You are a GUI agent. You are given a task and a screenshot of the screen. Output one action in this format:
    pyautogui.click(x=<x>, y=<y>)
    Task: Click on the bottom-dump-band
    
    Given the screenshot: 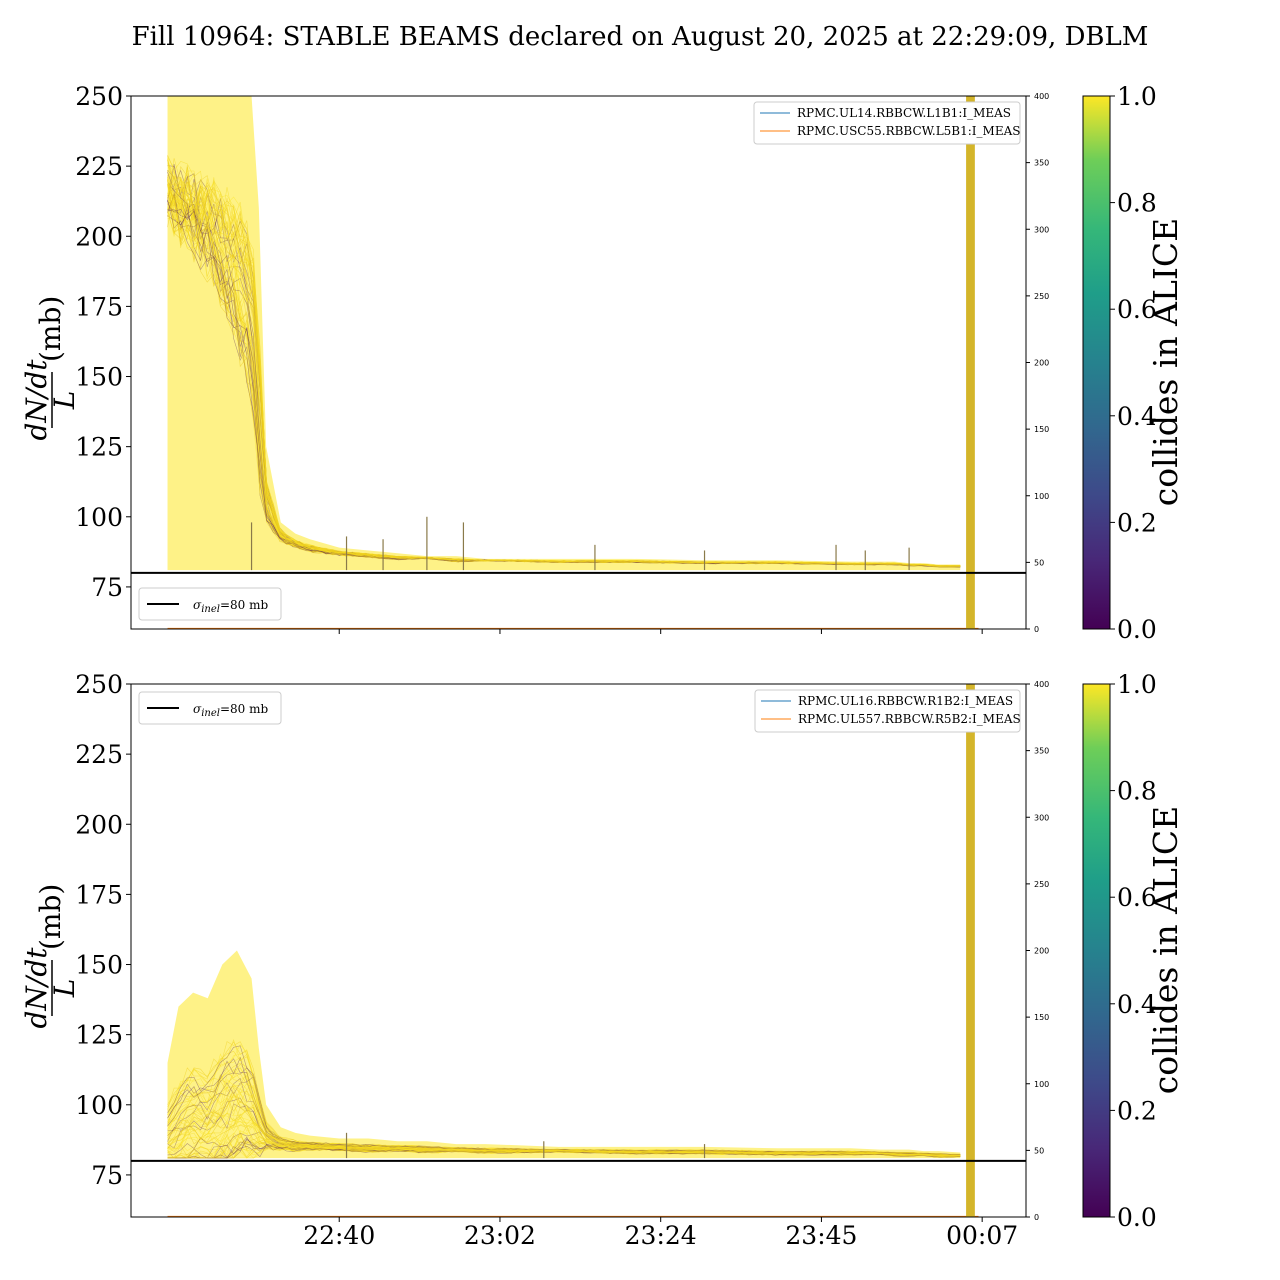 What is the action you would take?
    pyautogui.click(x=970, y=950)
    